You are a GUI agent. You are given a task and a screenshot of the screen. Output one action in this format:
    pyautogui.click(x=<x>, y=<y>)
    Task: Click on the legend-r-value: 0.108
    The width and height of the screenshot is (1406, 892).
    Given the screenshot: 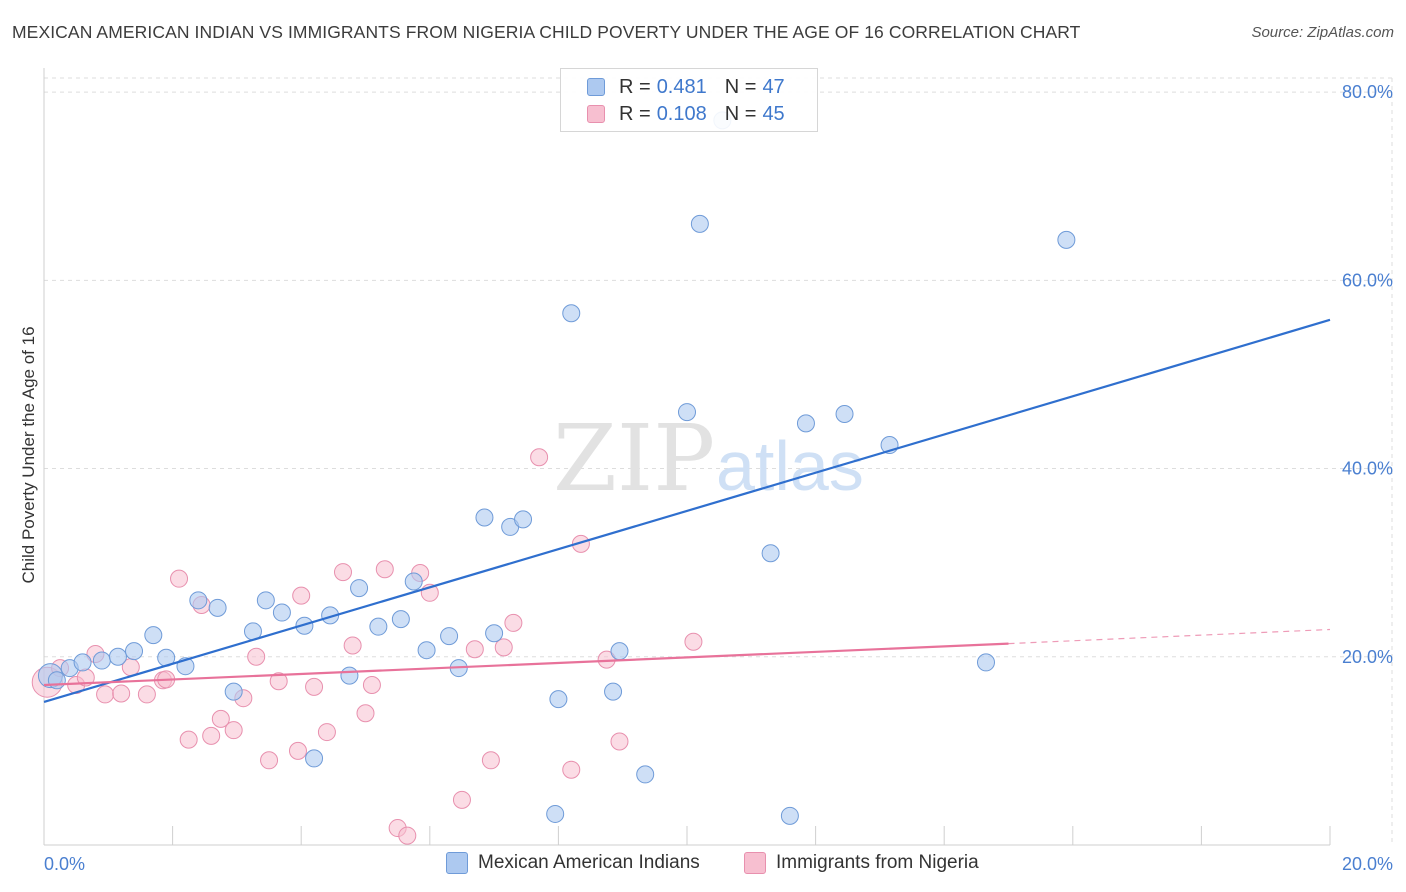 What is the action you would take?
    pyautogui.click(x=681, y=113)
    